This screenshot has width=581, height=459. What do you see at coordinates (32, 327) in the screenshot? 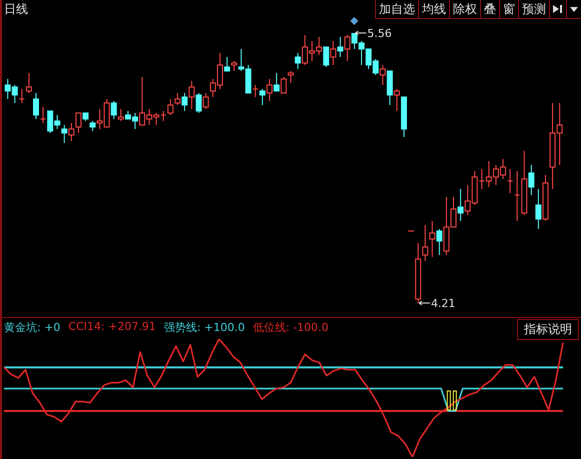
I see `text: 黄金坑: +0` at bounding box center [32, 327].